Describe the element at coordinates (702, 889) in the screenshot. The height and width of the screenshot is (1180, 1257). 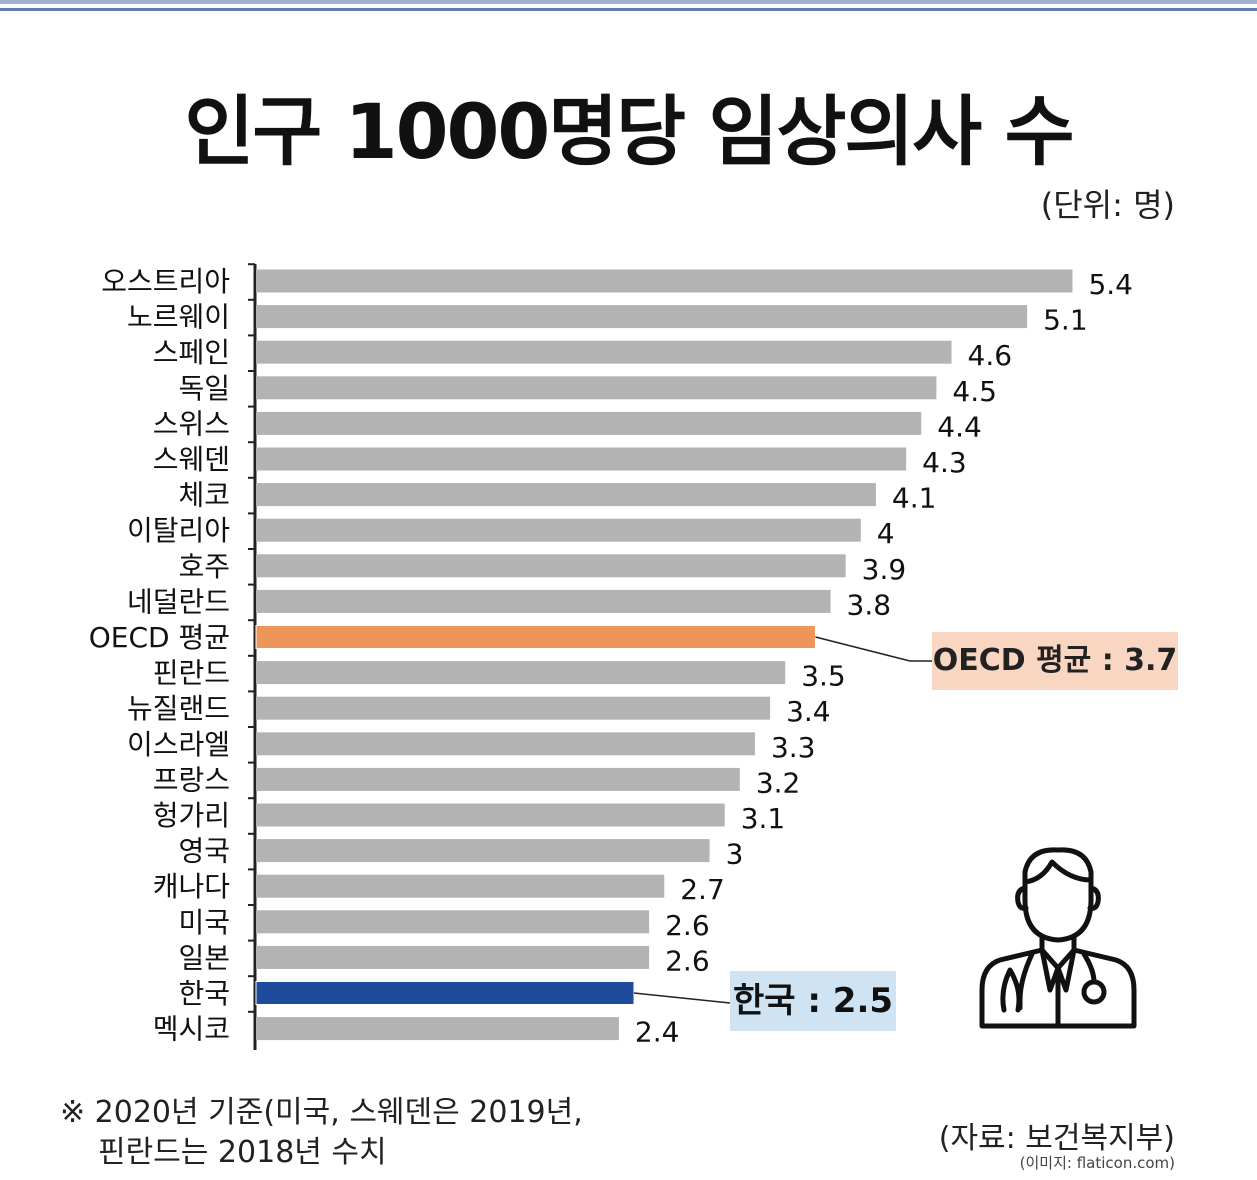
I see `value-label: 2.7` at that location.